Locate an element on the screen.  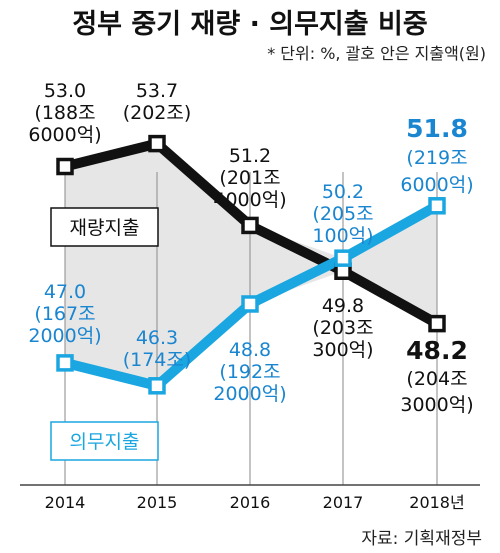
amount-label: (204조 is located at coordinates (436, 379).